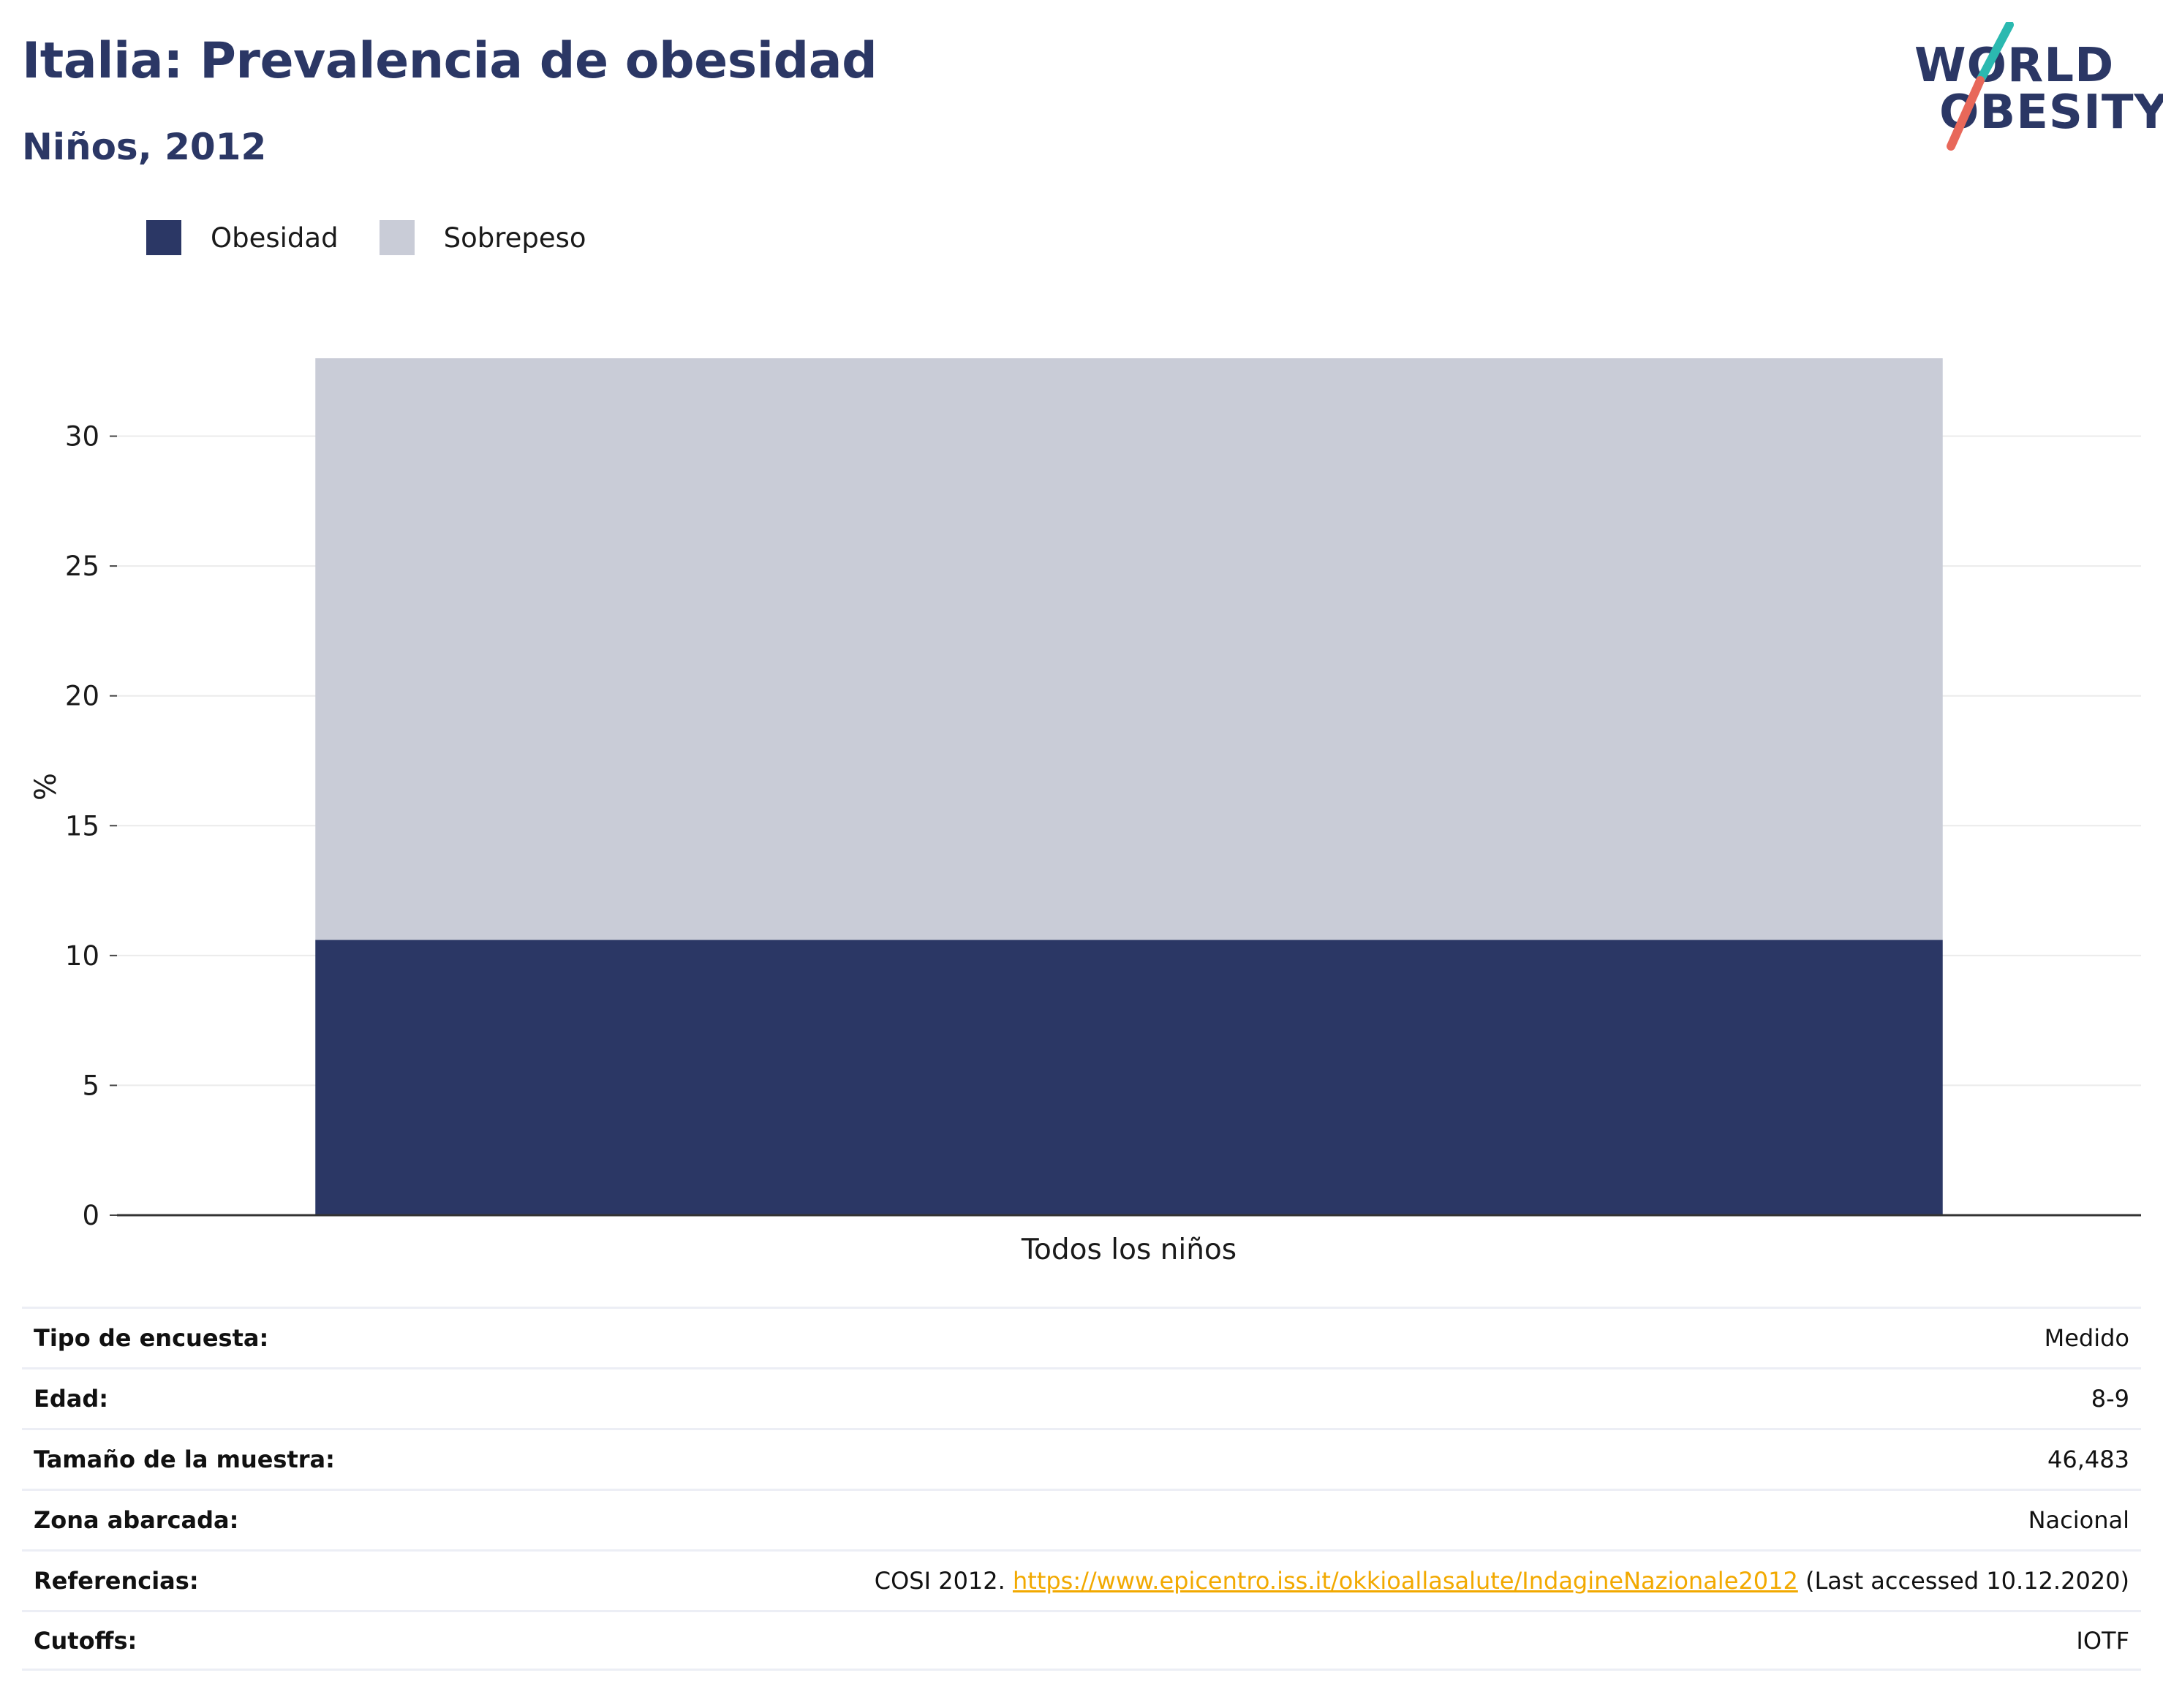 This screenshot has width=2163, height=1708. Describe the element at coordinates (151, 1338) in the screenshot. I see `info-key: Tipo de encuesta:` at that location.